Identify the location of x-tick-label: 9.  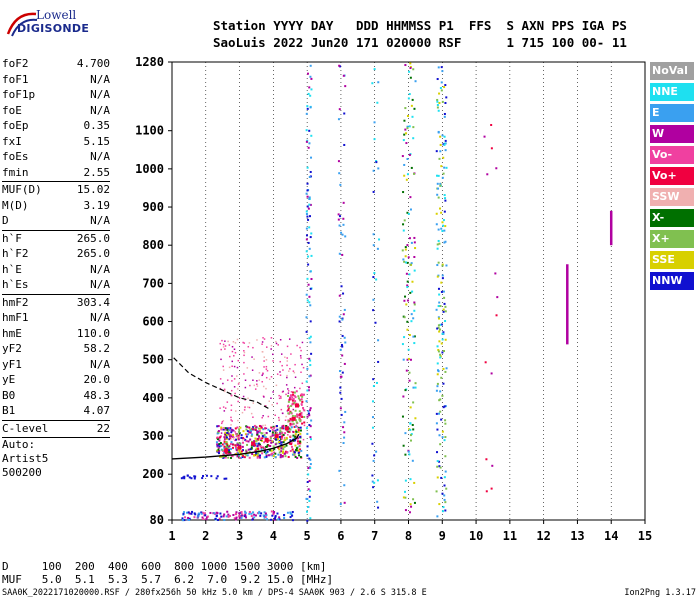
(442, 536).